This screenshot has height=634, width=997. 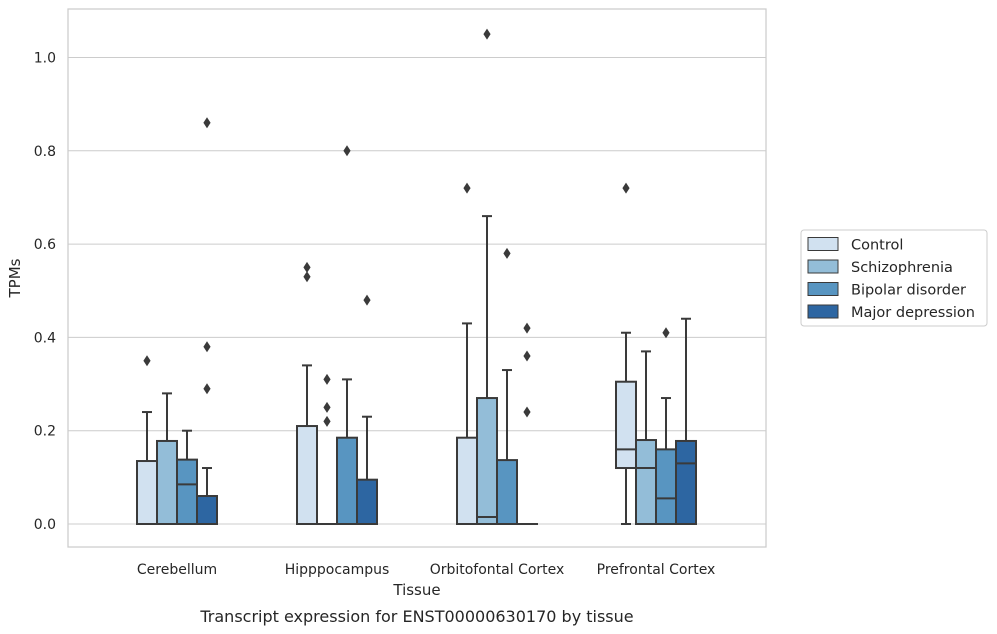 What do you see at coordinates (45, 245) in the screenshot?
I see `y-tick-label: 0.6` at bounding box center [45, 245].